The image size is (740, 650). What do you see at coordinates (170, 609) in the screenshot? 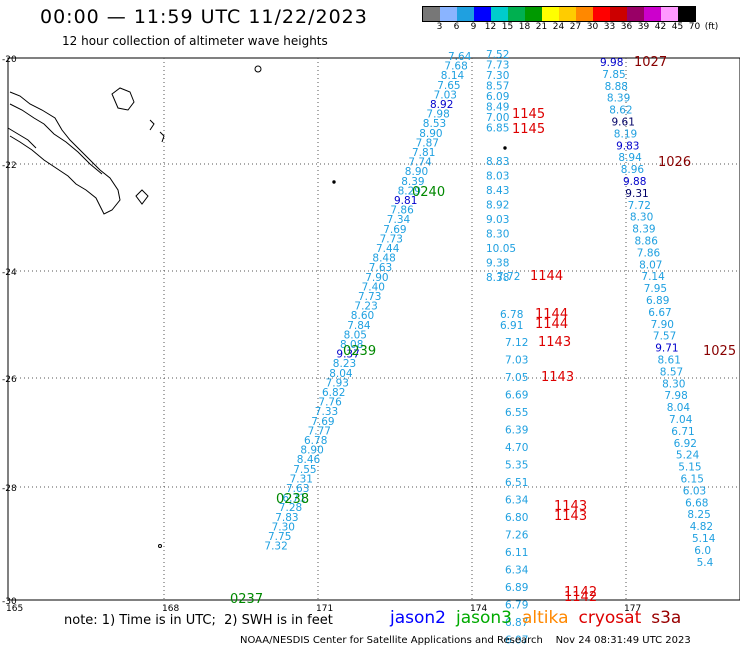
I see `lon-label: 168` at bounding box center [170, 609].